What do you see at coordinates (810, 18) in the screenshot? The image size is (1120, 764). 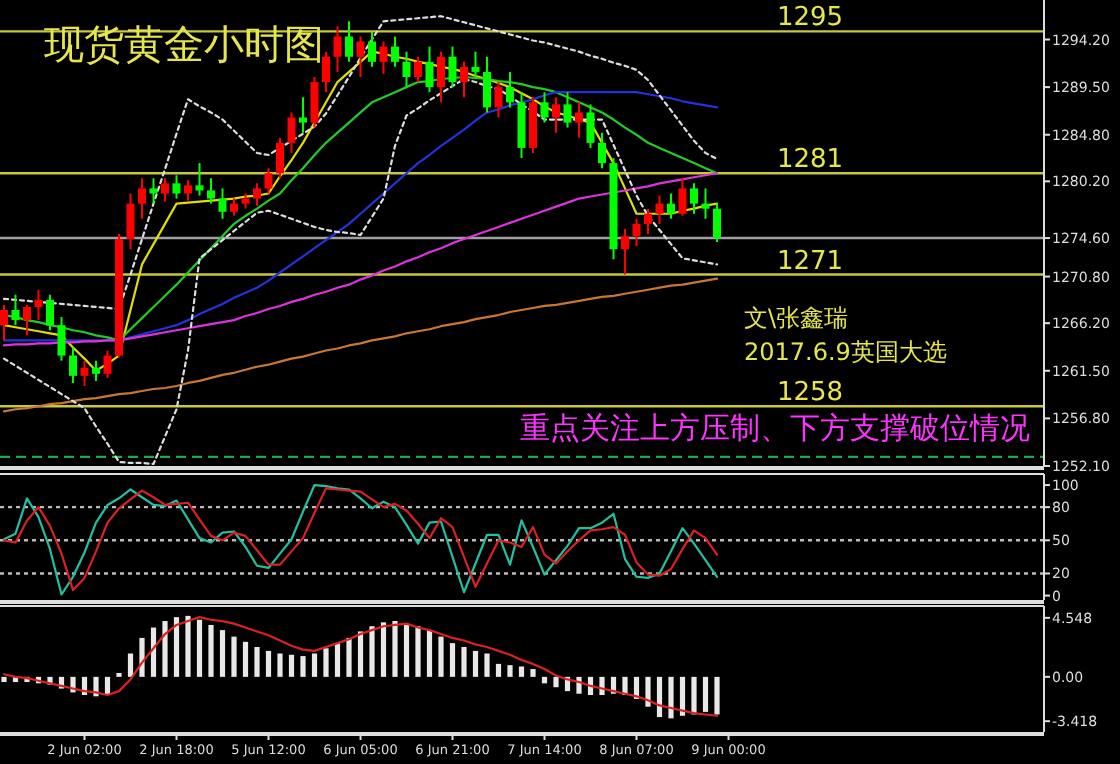 I see `ref-line-label: 1295` at bounding box center [810, 18].